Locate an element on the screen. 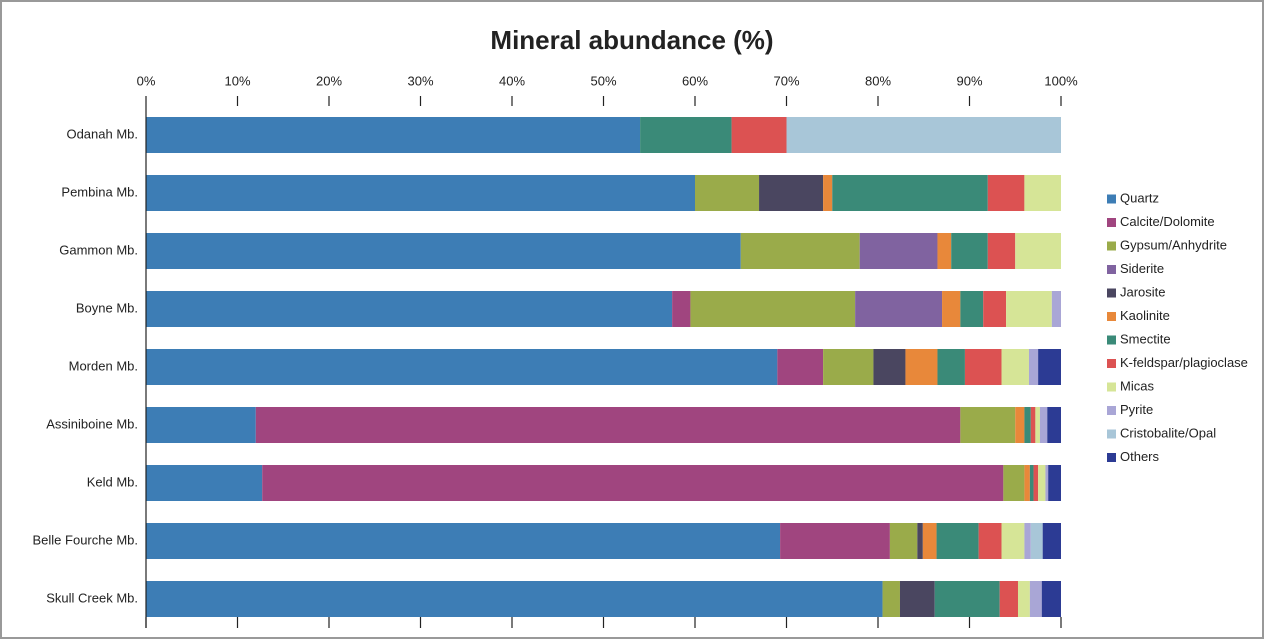  x-tick-label: 0% is located at coordinates (146, 80).